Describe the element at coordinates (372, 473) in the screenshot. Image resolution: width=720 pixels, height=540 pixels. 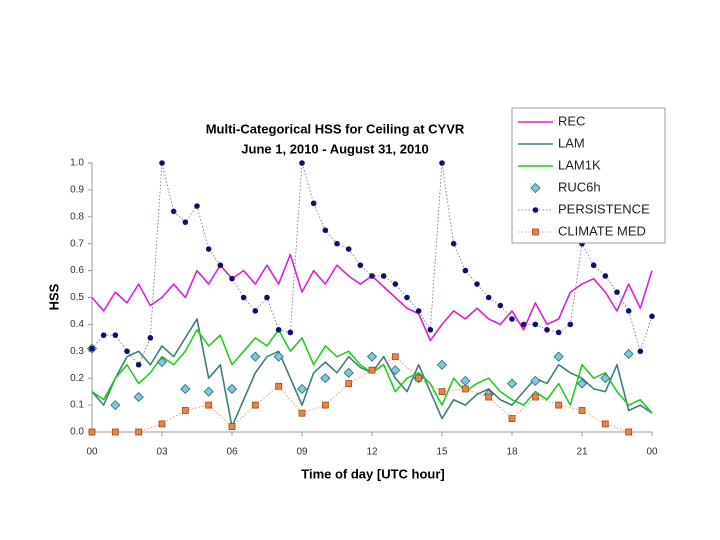
I see `x-axis-title: Time of day [UTC hour]` at that location.